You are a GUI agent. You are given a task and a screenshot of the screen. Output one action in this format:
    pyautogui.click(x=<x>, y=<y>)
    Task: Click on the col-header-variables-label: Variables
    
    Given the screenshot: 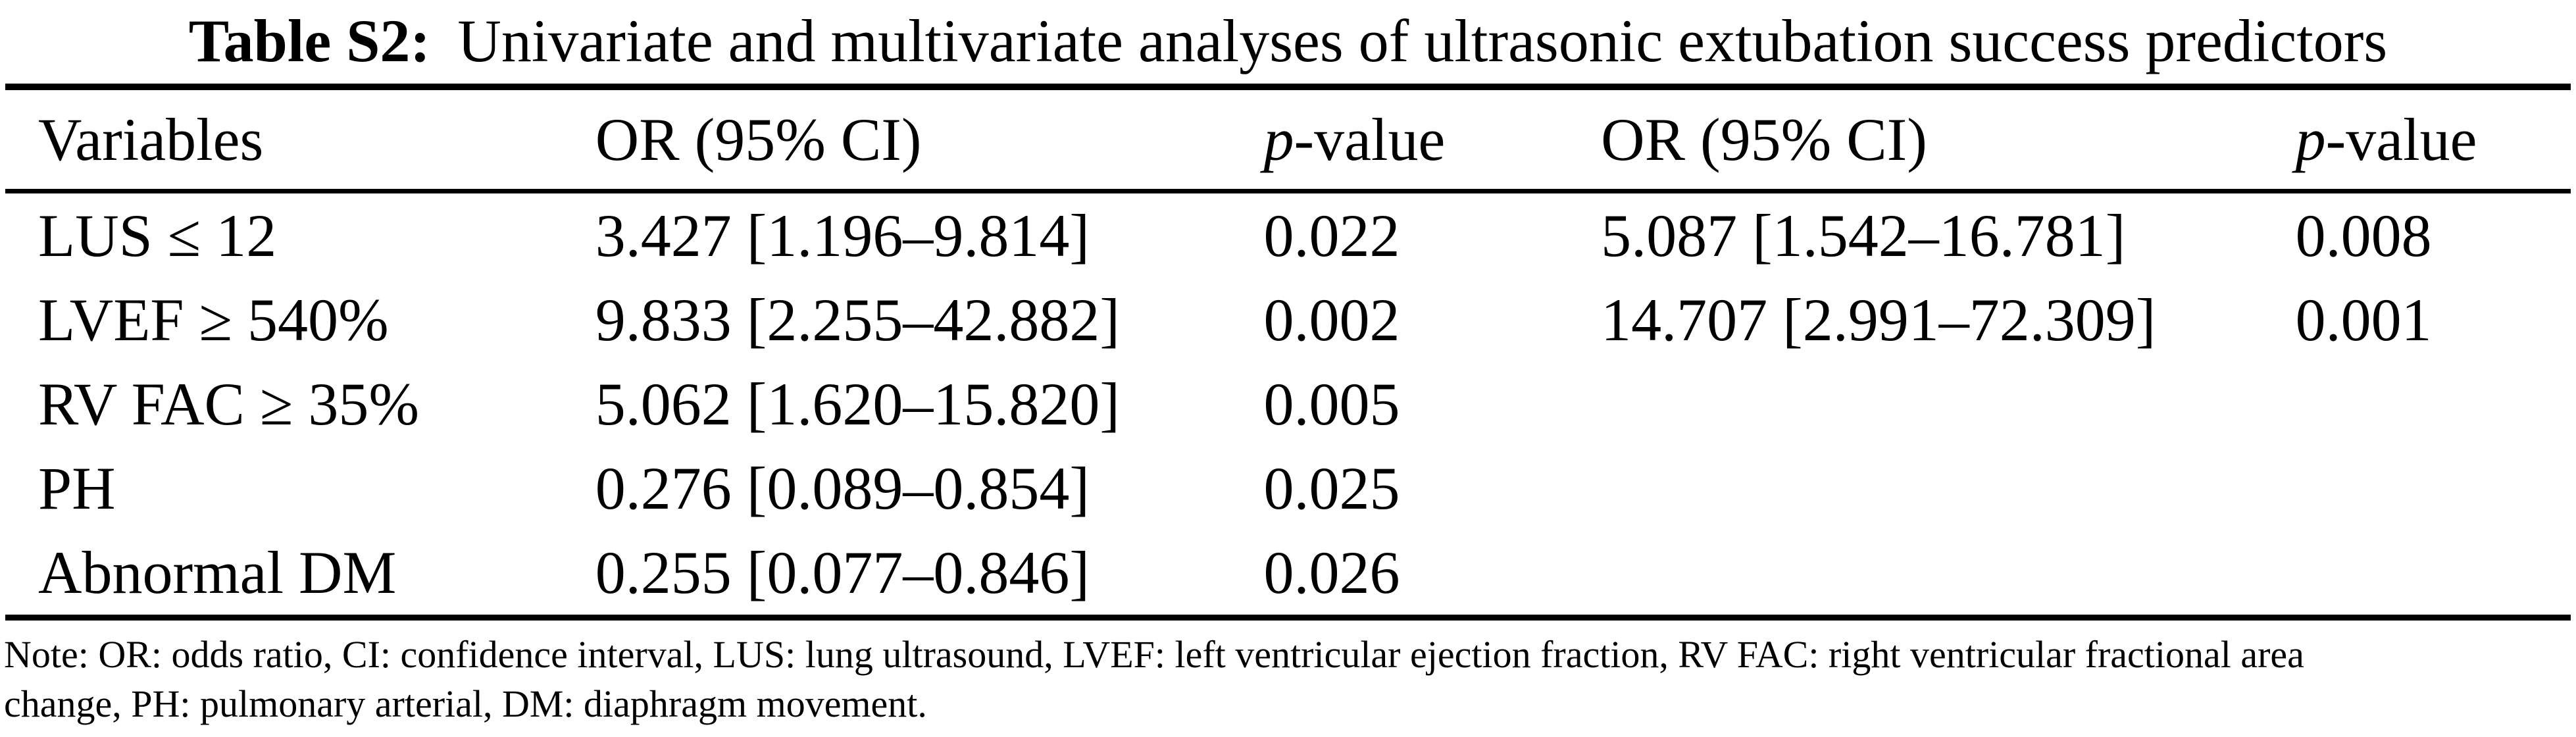 What is the action you would take?
    pyautogui.click(x=151, y=139)
    